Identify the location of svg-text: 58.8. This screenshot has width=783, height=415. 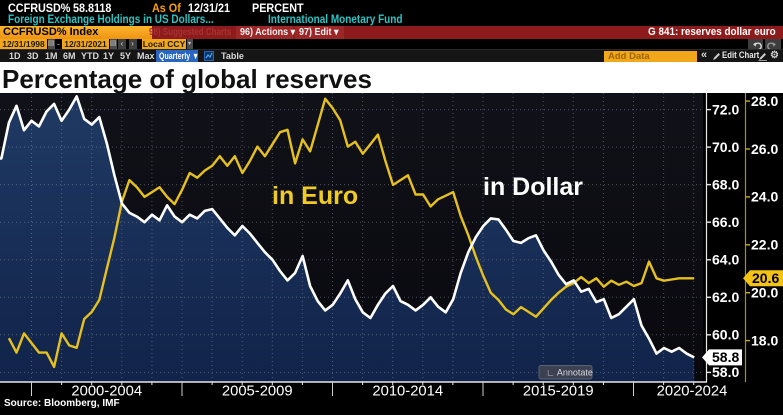
(725, 357).